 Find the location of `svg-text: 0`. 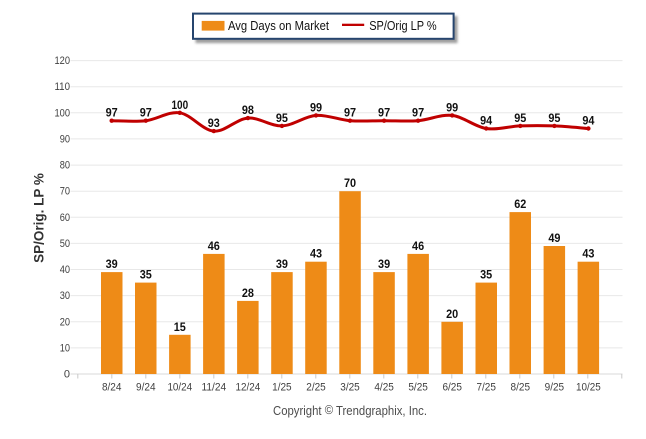

svg-text: 0 is located at coordinates (67, 375).